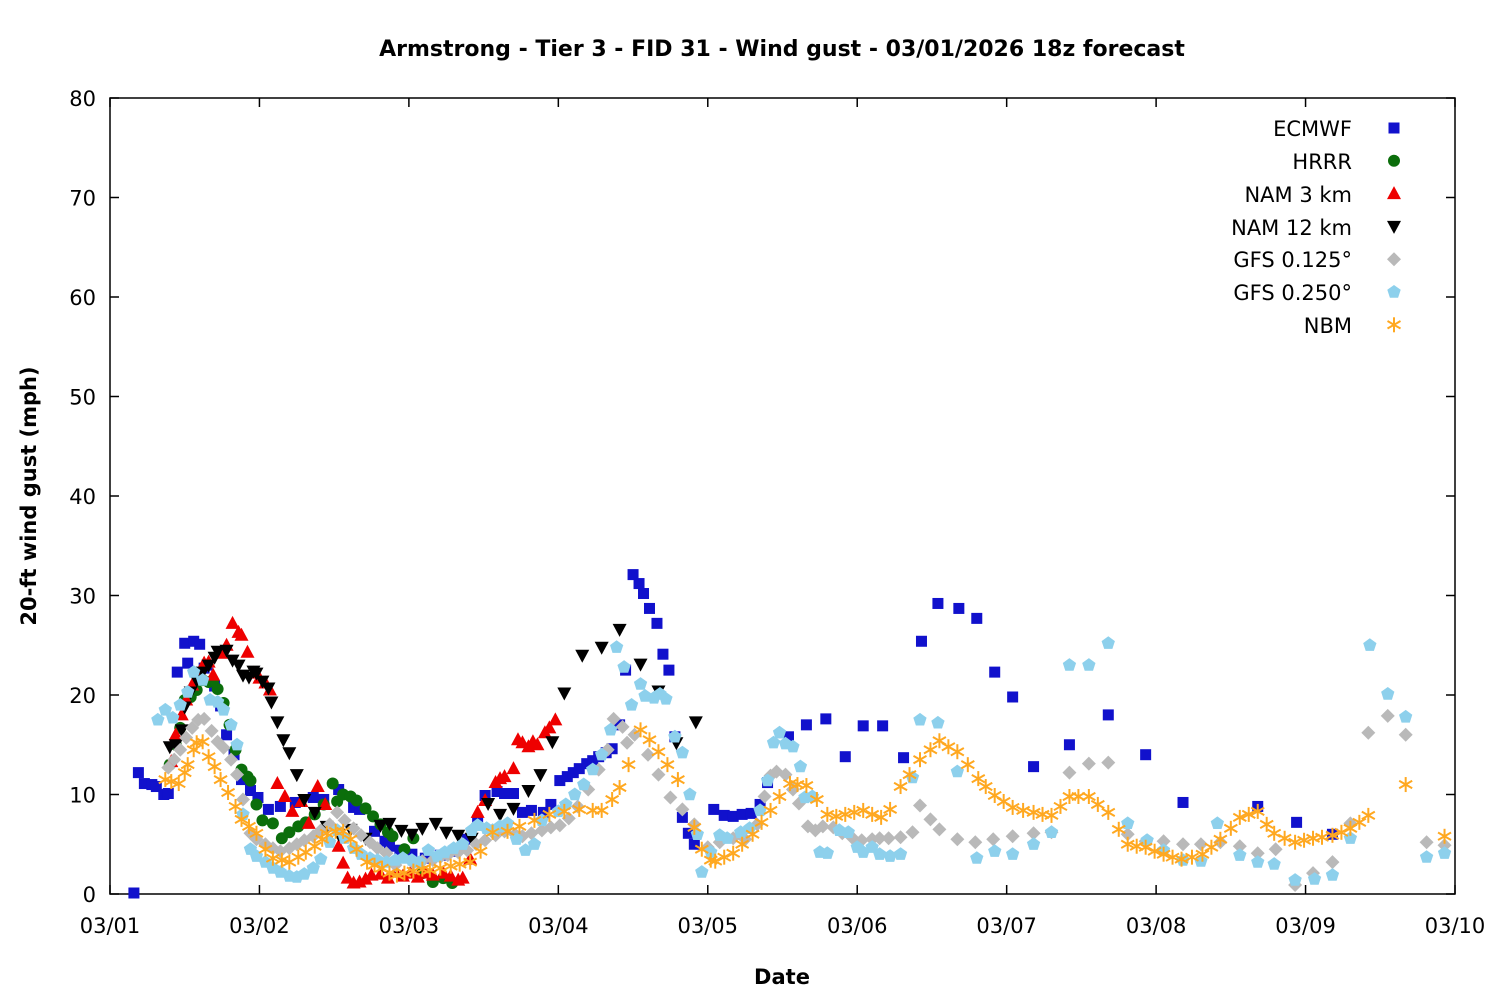  Describe the element at coordinates (259, 926) in the screenshot. I see `x-tick-label: 03/02` at that location.